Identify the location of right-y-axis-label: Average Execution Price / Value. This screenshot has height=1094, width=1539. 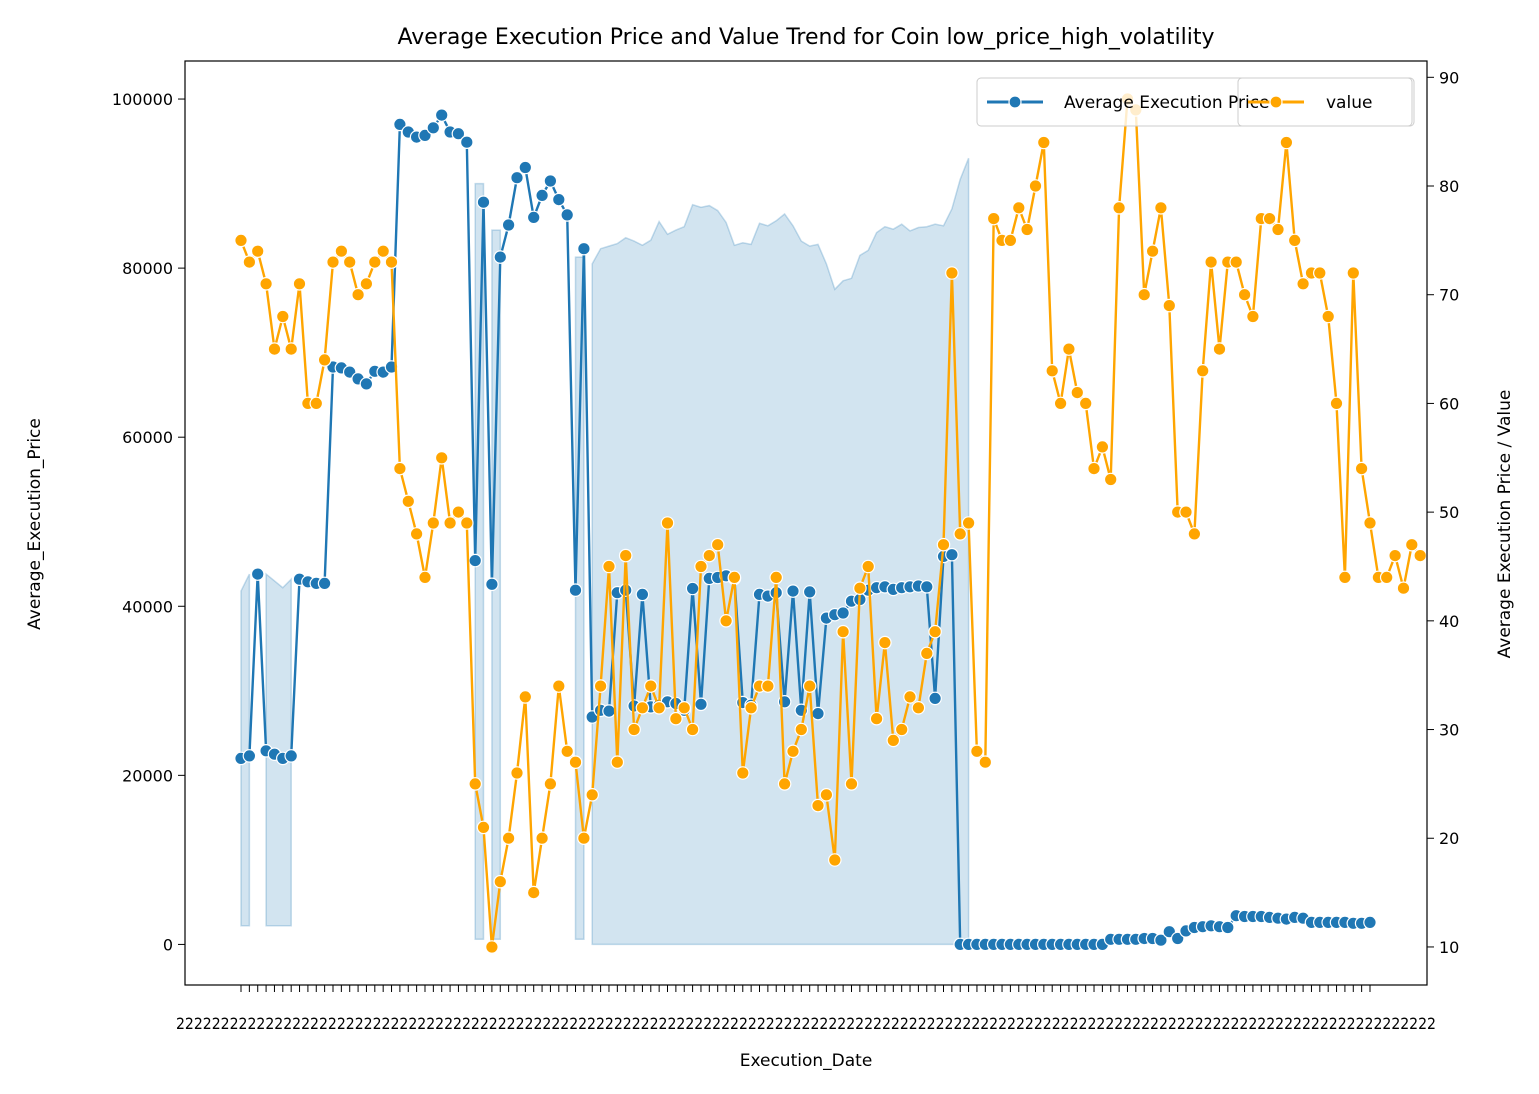
(1505, 524).